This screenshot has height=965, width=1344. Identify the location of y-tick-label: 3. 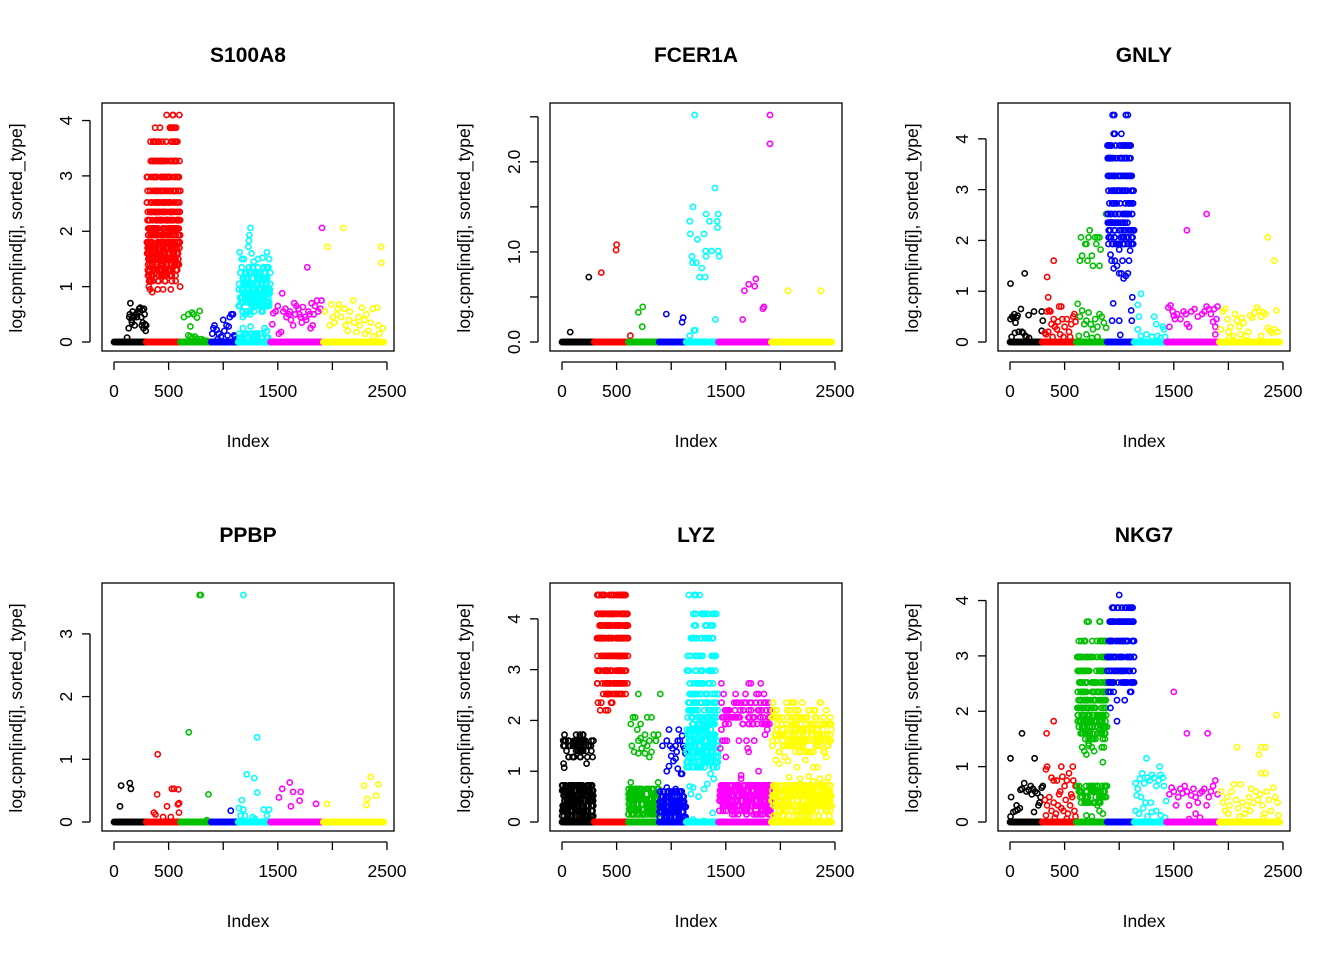
(962, 190).